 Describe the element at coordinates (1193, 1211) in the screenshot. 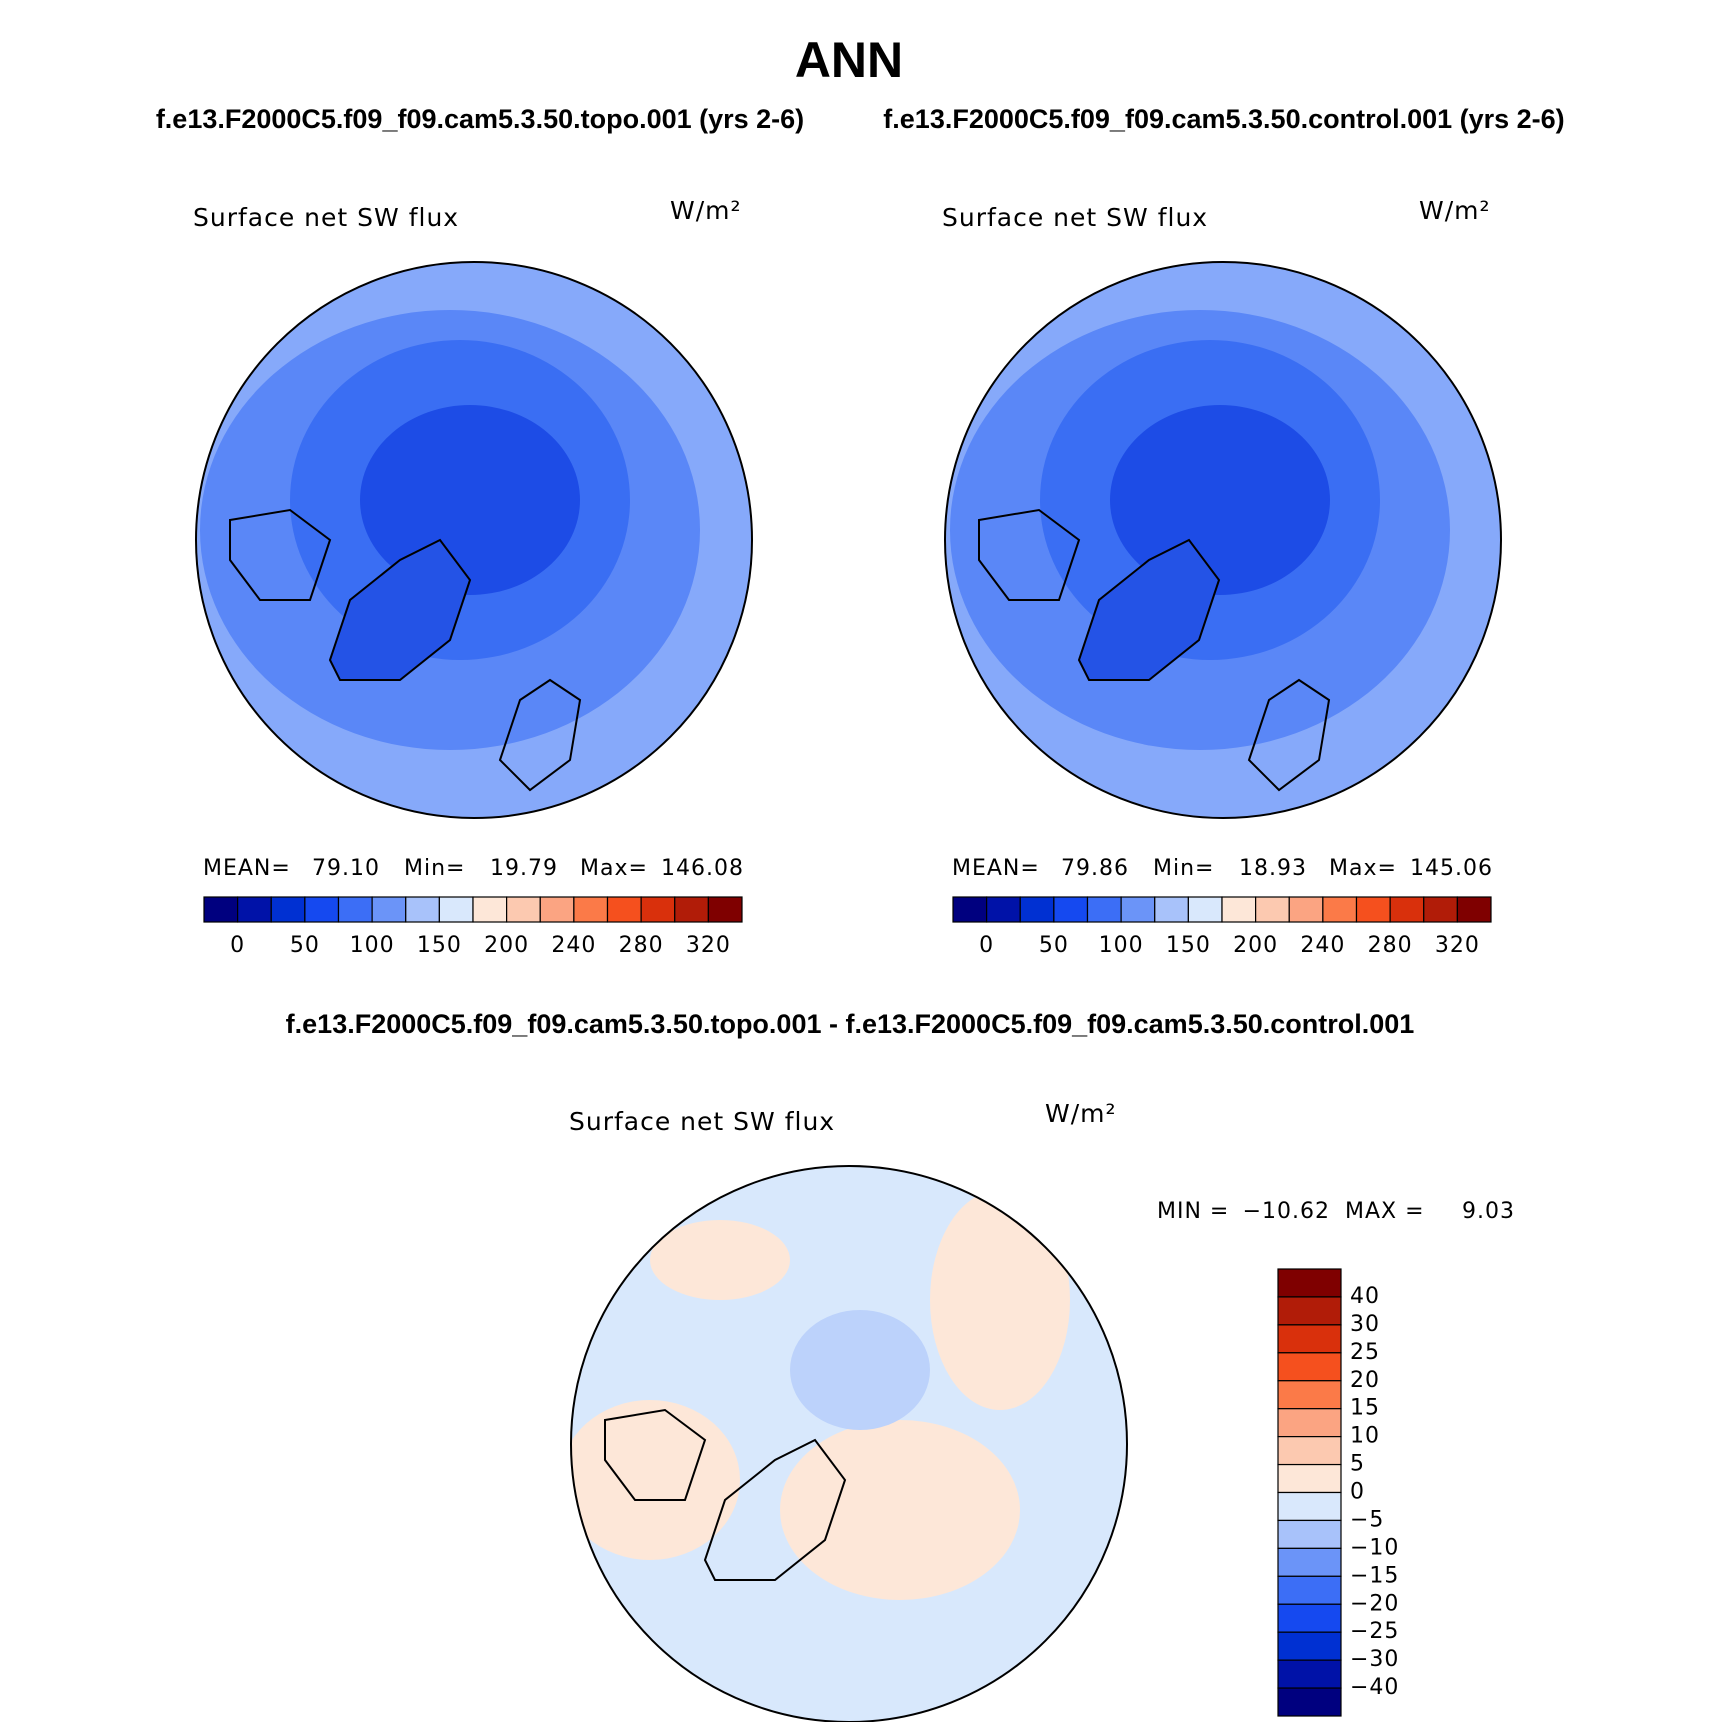

I see `stat-text: MIN =` at that location.